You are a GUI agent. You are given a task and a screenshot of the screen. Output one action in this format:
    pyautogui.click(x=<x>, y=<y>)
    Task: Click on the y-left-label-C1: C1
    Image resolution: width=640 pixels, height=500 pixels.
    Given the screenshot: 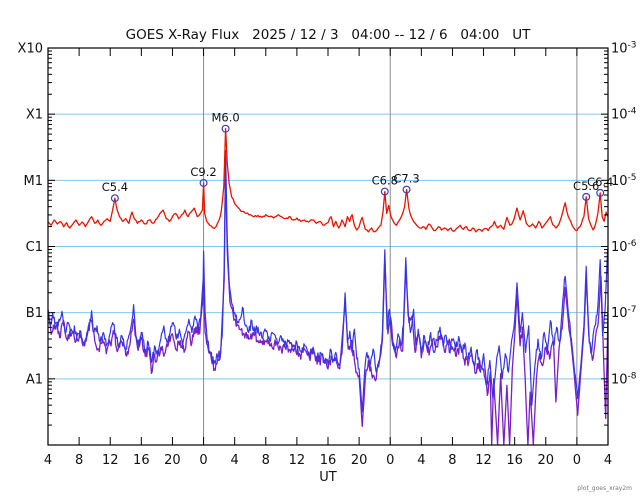 What is the action you would take?
    pyautogui.click(x=34, y=247)
    